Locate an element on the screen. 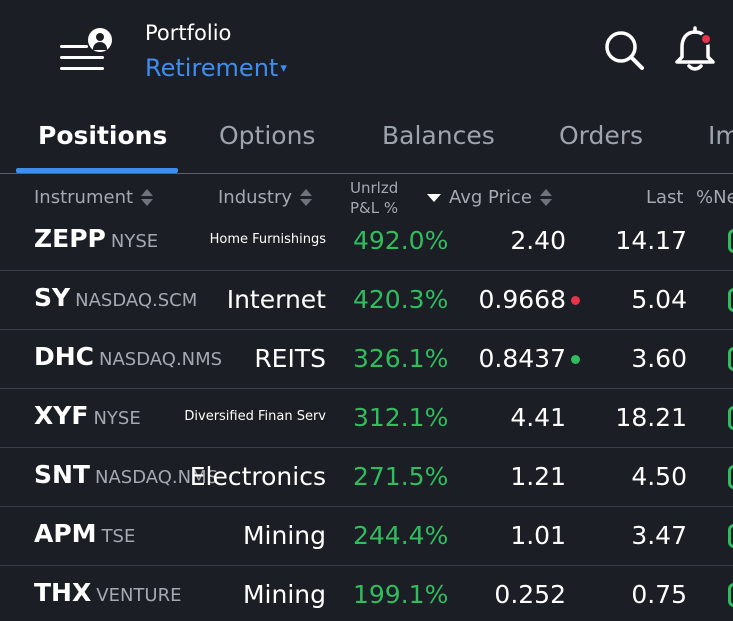 The height and width of the screenshot is (621, 733). unrealized-pnl: 312.1% is located at coordinates (401, 417).